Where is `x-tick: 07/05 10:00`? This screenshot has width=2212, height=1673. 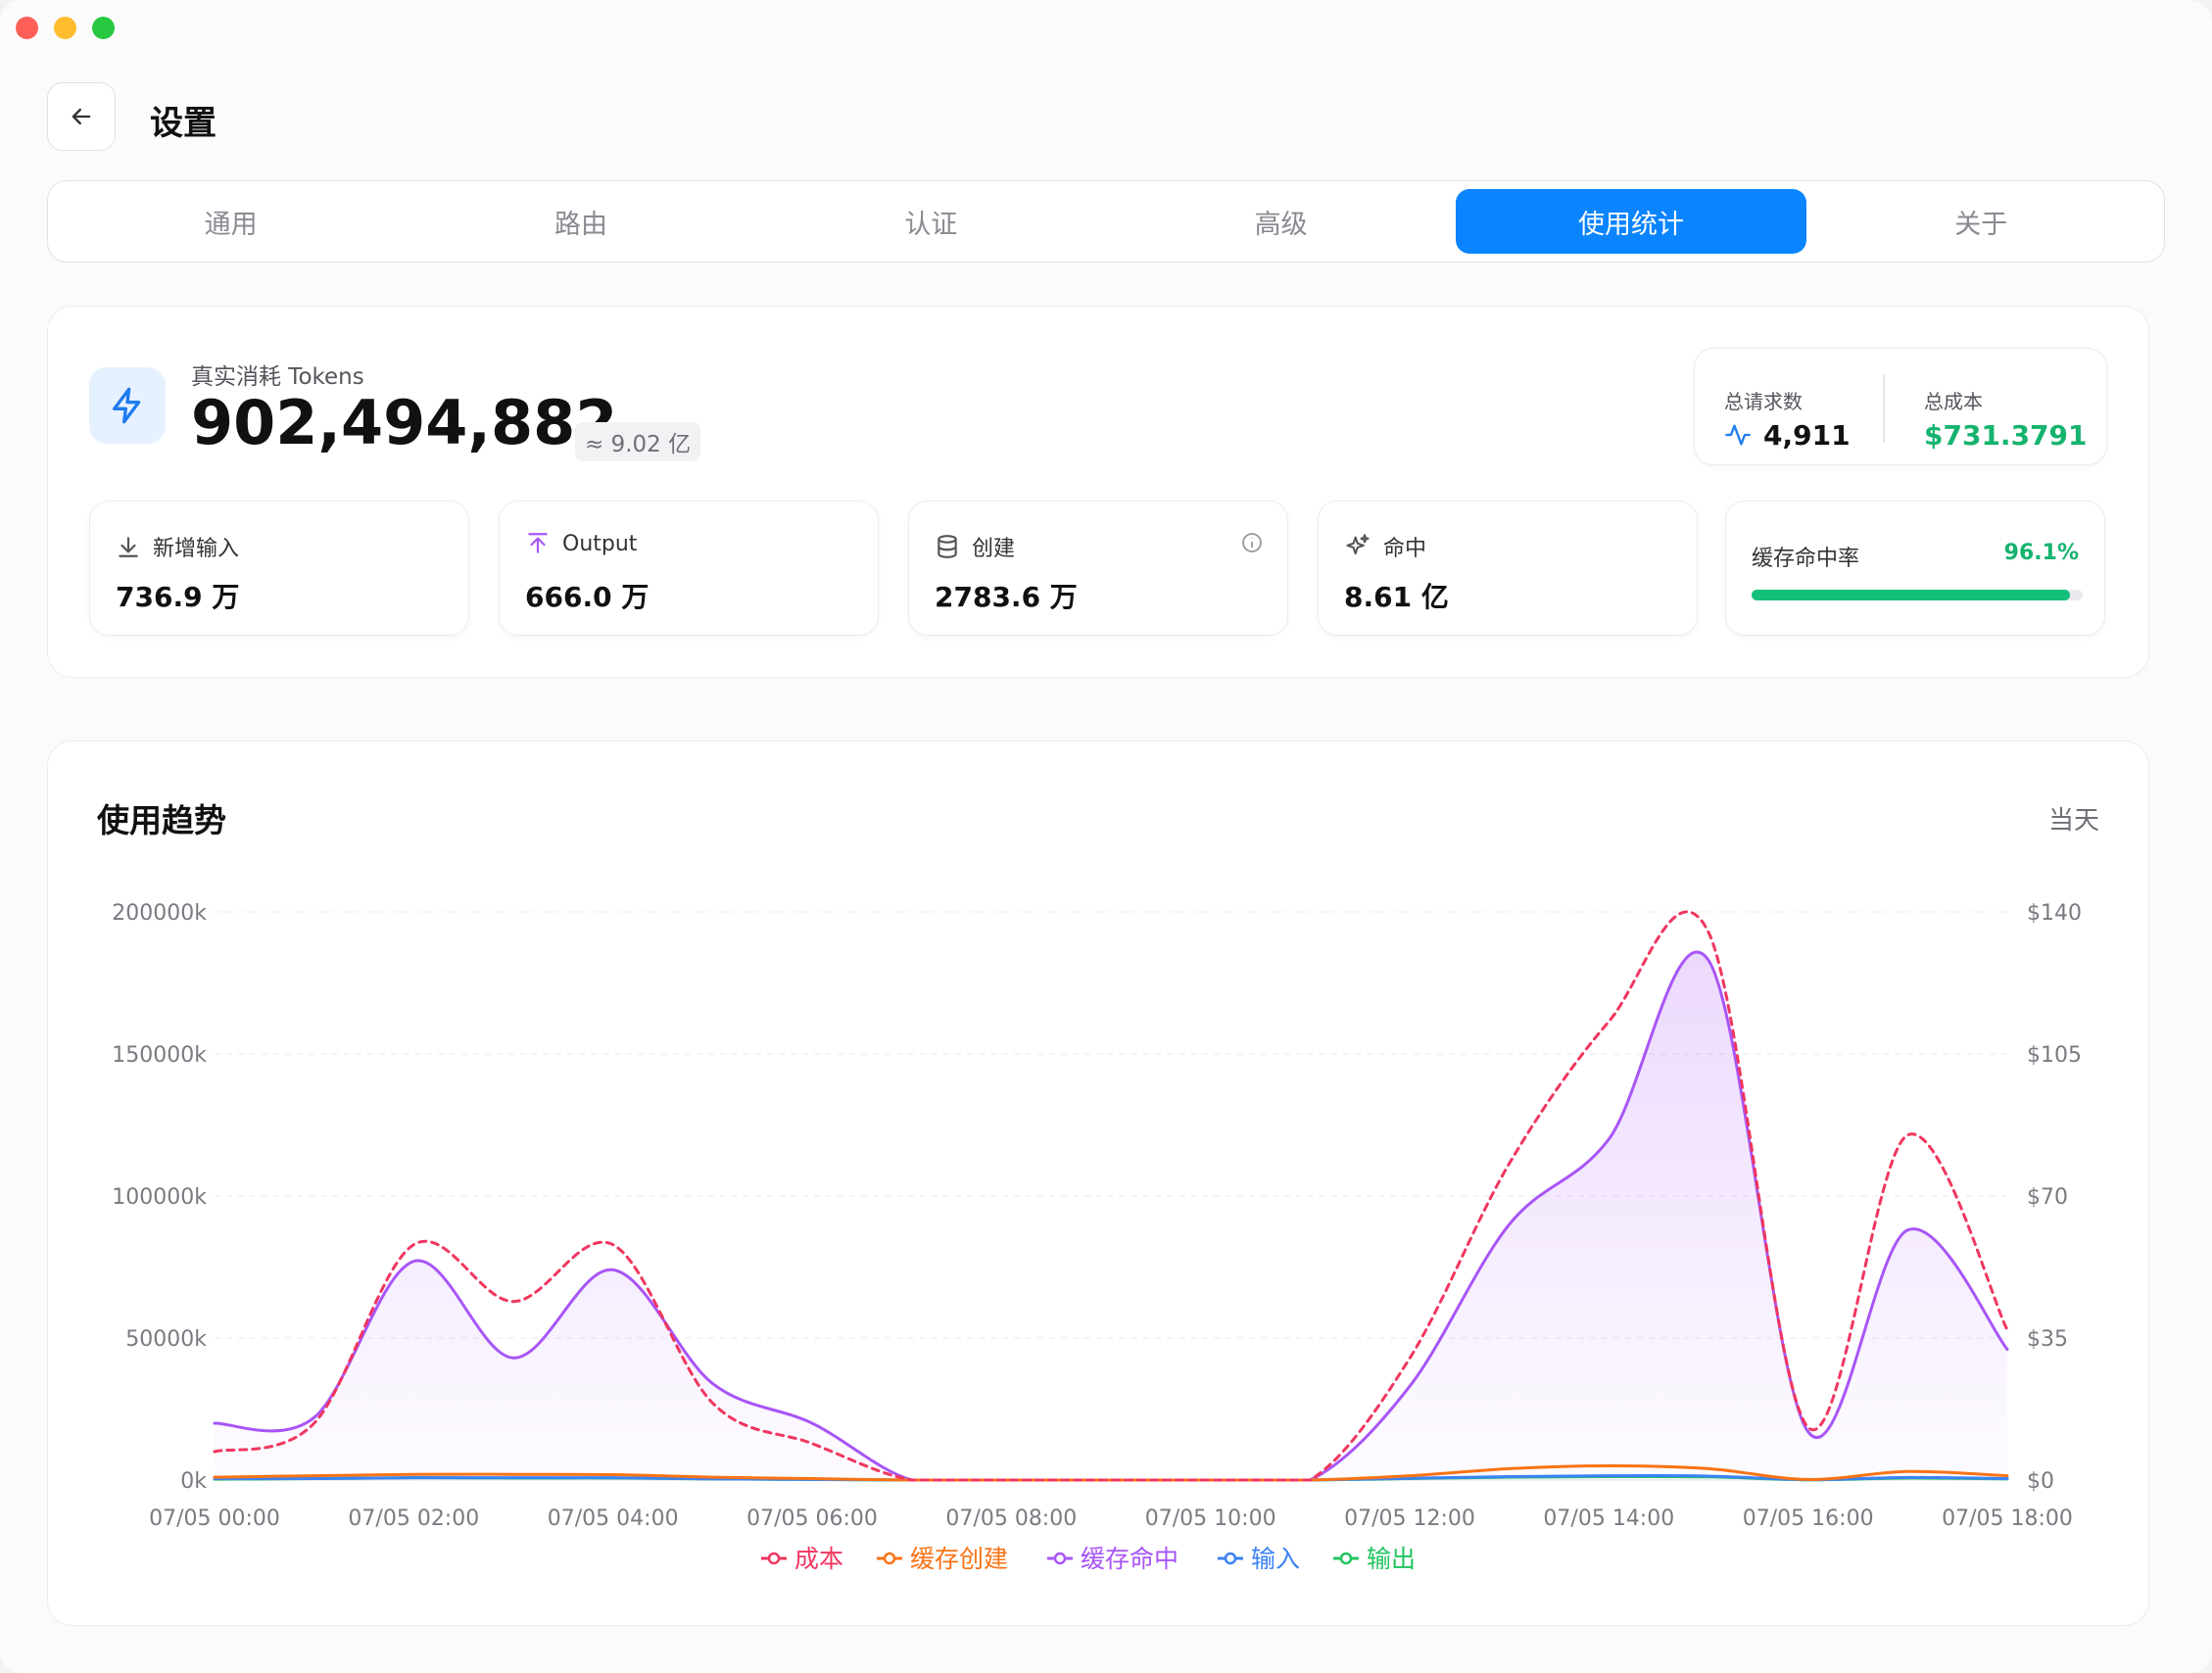
x-tick: 07/05 10:00 is located at coordinates (1210, 1518).